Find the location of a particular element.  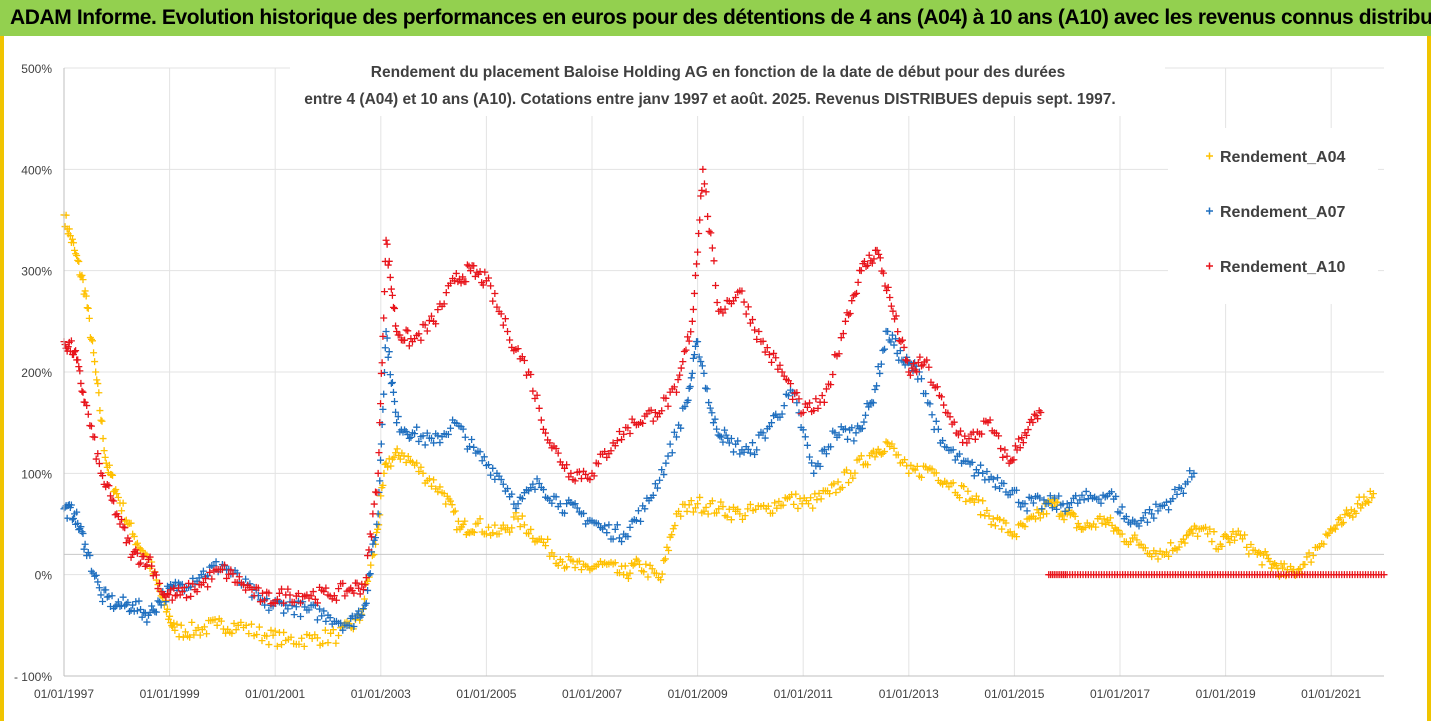

x-tick-label: 01/01/2015 is located at coordinates (1014, 694).